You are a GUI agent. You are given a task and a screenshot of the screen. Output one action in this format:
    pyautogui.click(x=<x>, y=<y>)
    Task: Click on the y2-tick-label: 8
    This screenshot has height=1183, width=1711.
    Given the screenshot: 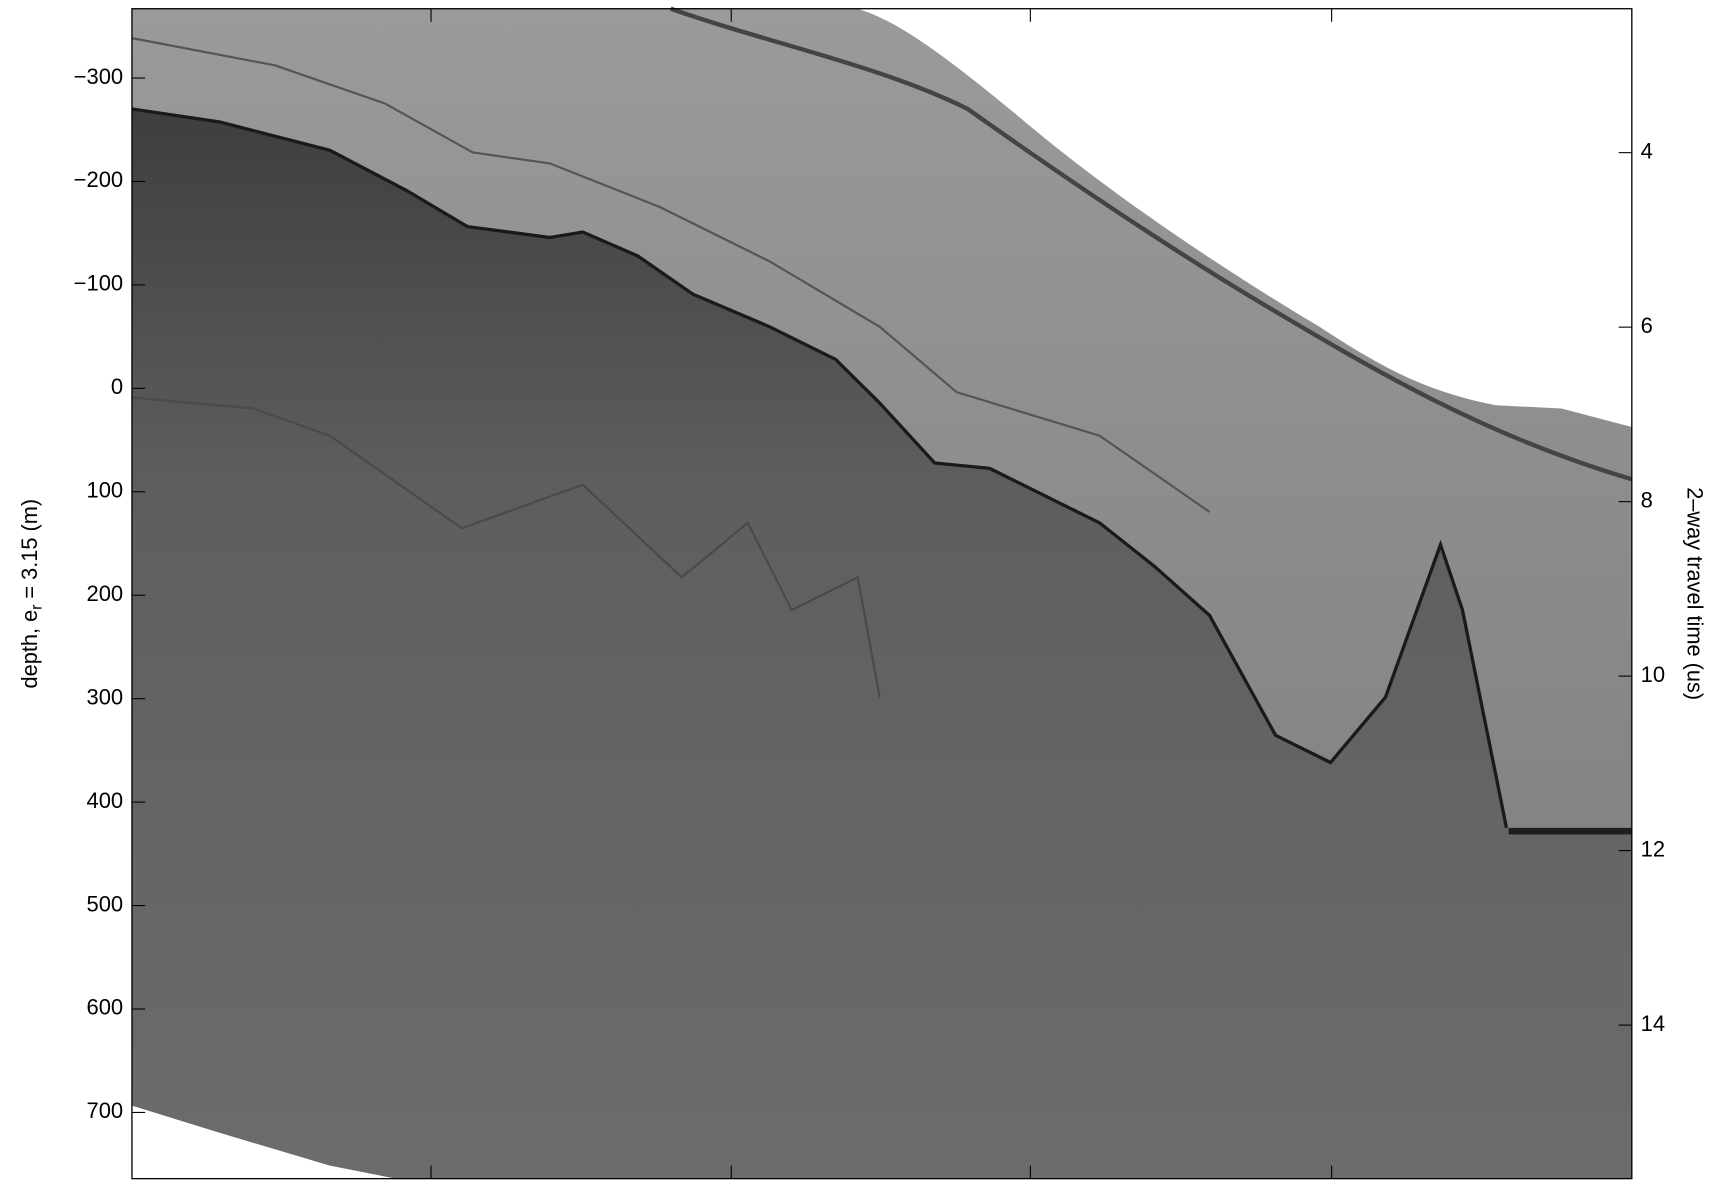 What is the action you would take?
    pyautogui.click(x=1647, y=499)
    